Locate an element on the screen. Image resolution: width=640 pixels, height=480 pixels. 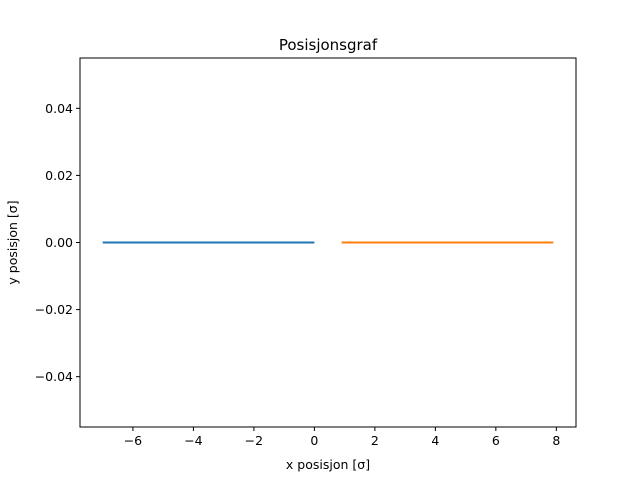
y-axis-label: y posisjon [σ] is located at coordinates (12, 242).